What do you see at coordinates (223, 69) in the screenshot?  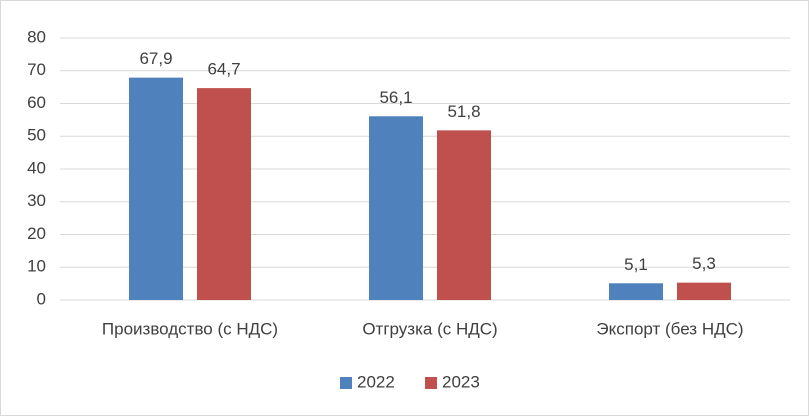 I see `data-label: 64,7` at bounding box center [223, 69].